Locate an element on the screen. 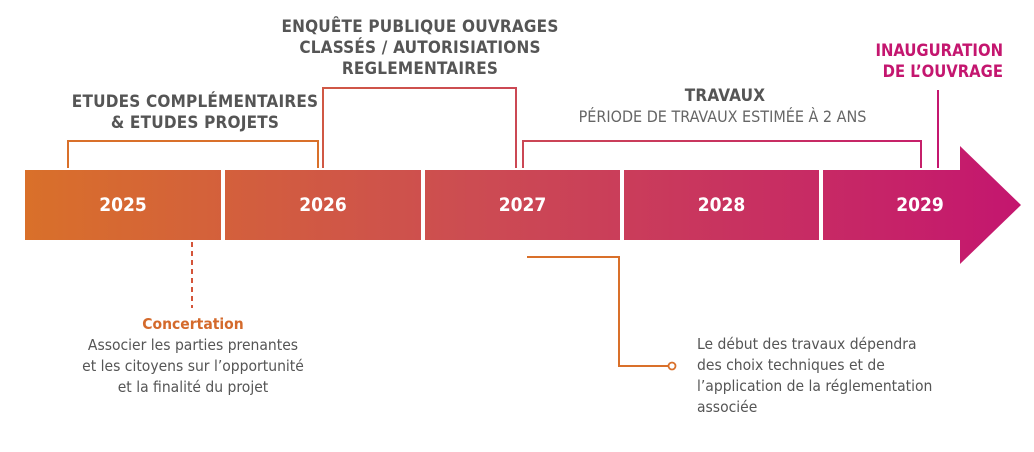 This screenshot has height=452, width=1034. enquete-label-line3: REGLEMENTAIRES is located at coordinates (420, 69).